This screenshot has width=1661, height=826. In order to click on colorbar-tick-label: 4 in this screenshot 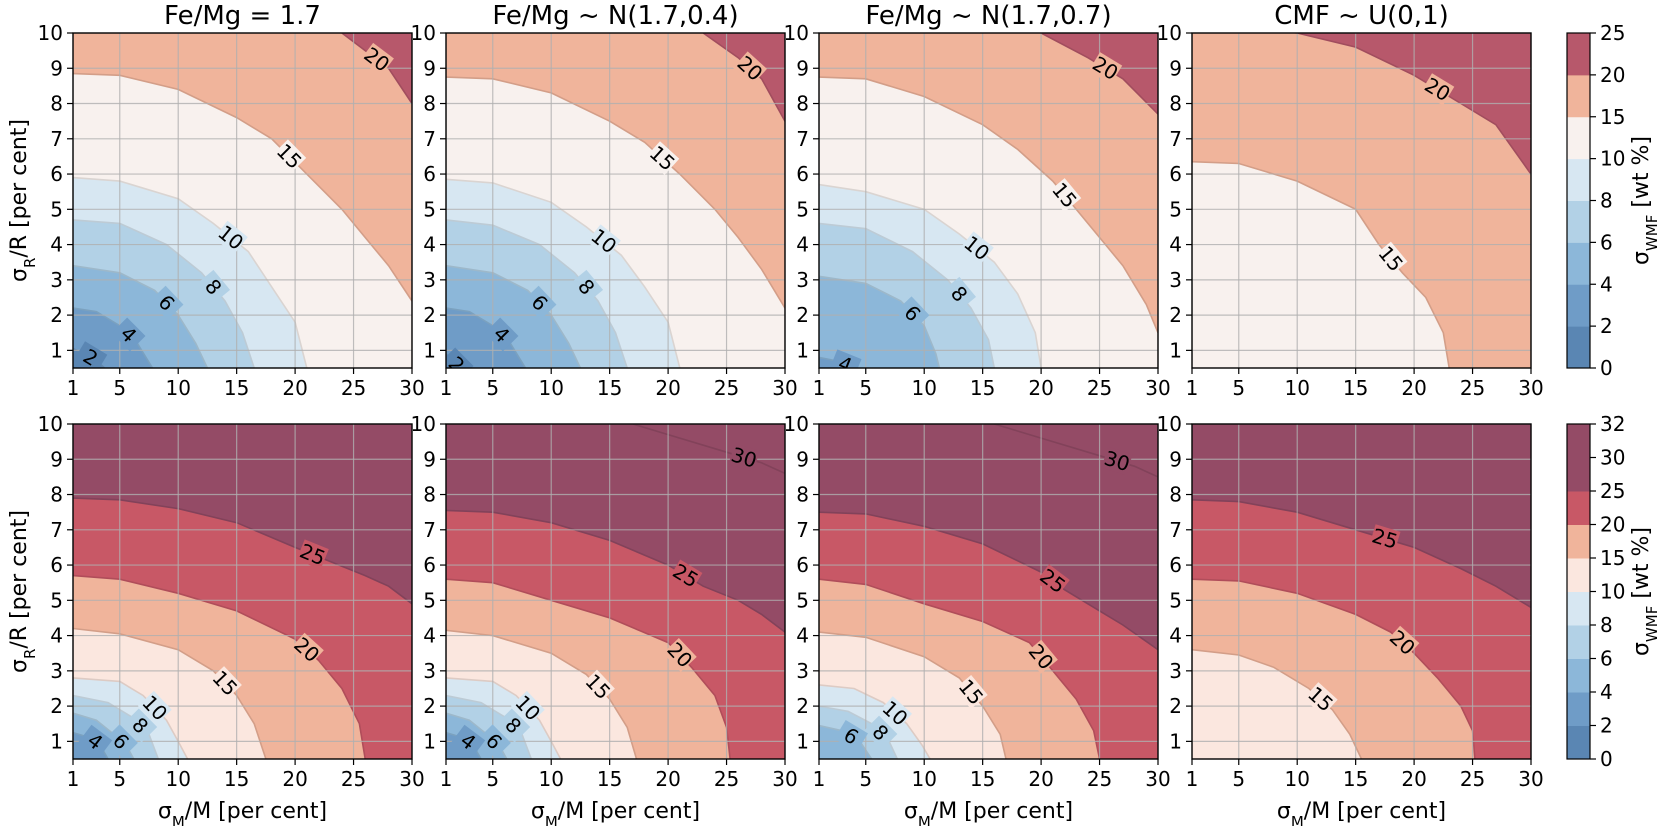, I will do `click(1606, 692)`.